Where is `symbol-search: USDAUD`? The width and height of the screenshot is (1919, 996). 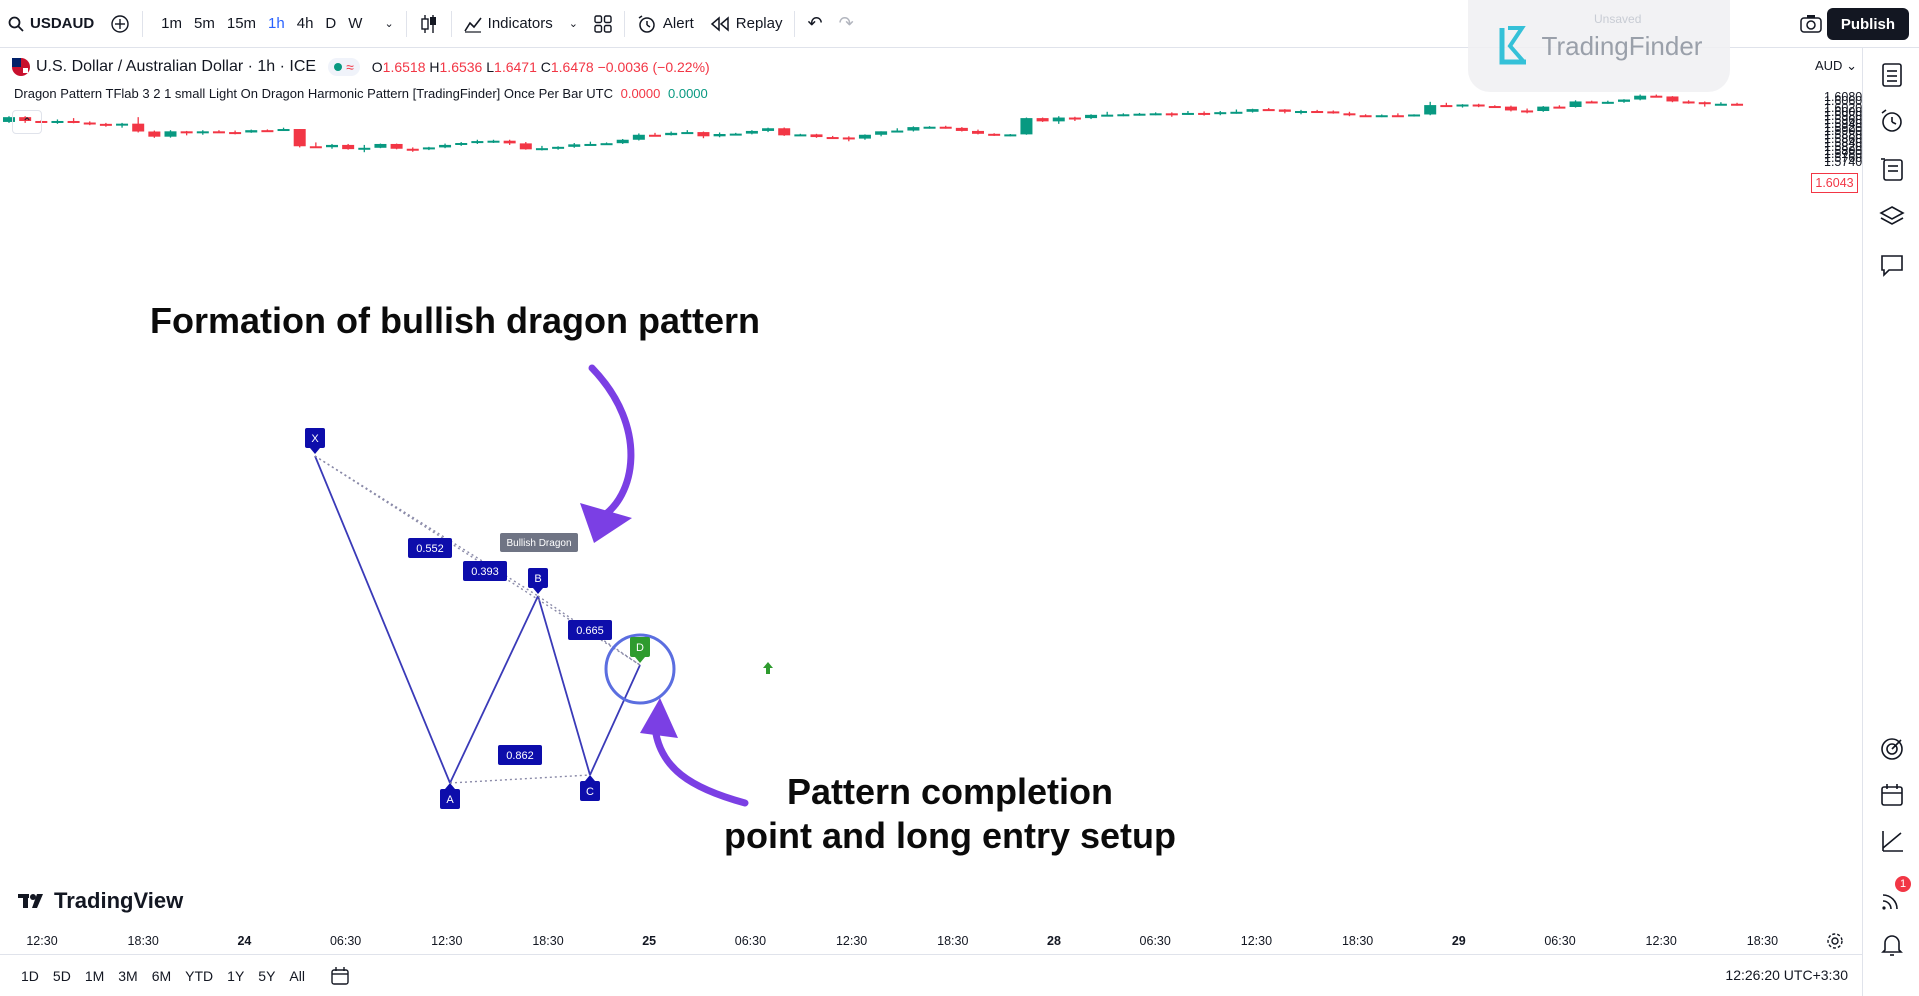
symbol-search: USDAUD is located at coordinates (51, 24).